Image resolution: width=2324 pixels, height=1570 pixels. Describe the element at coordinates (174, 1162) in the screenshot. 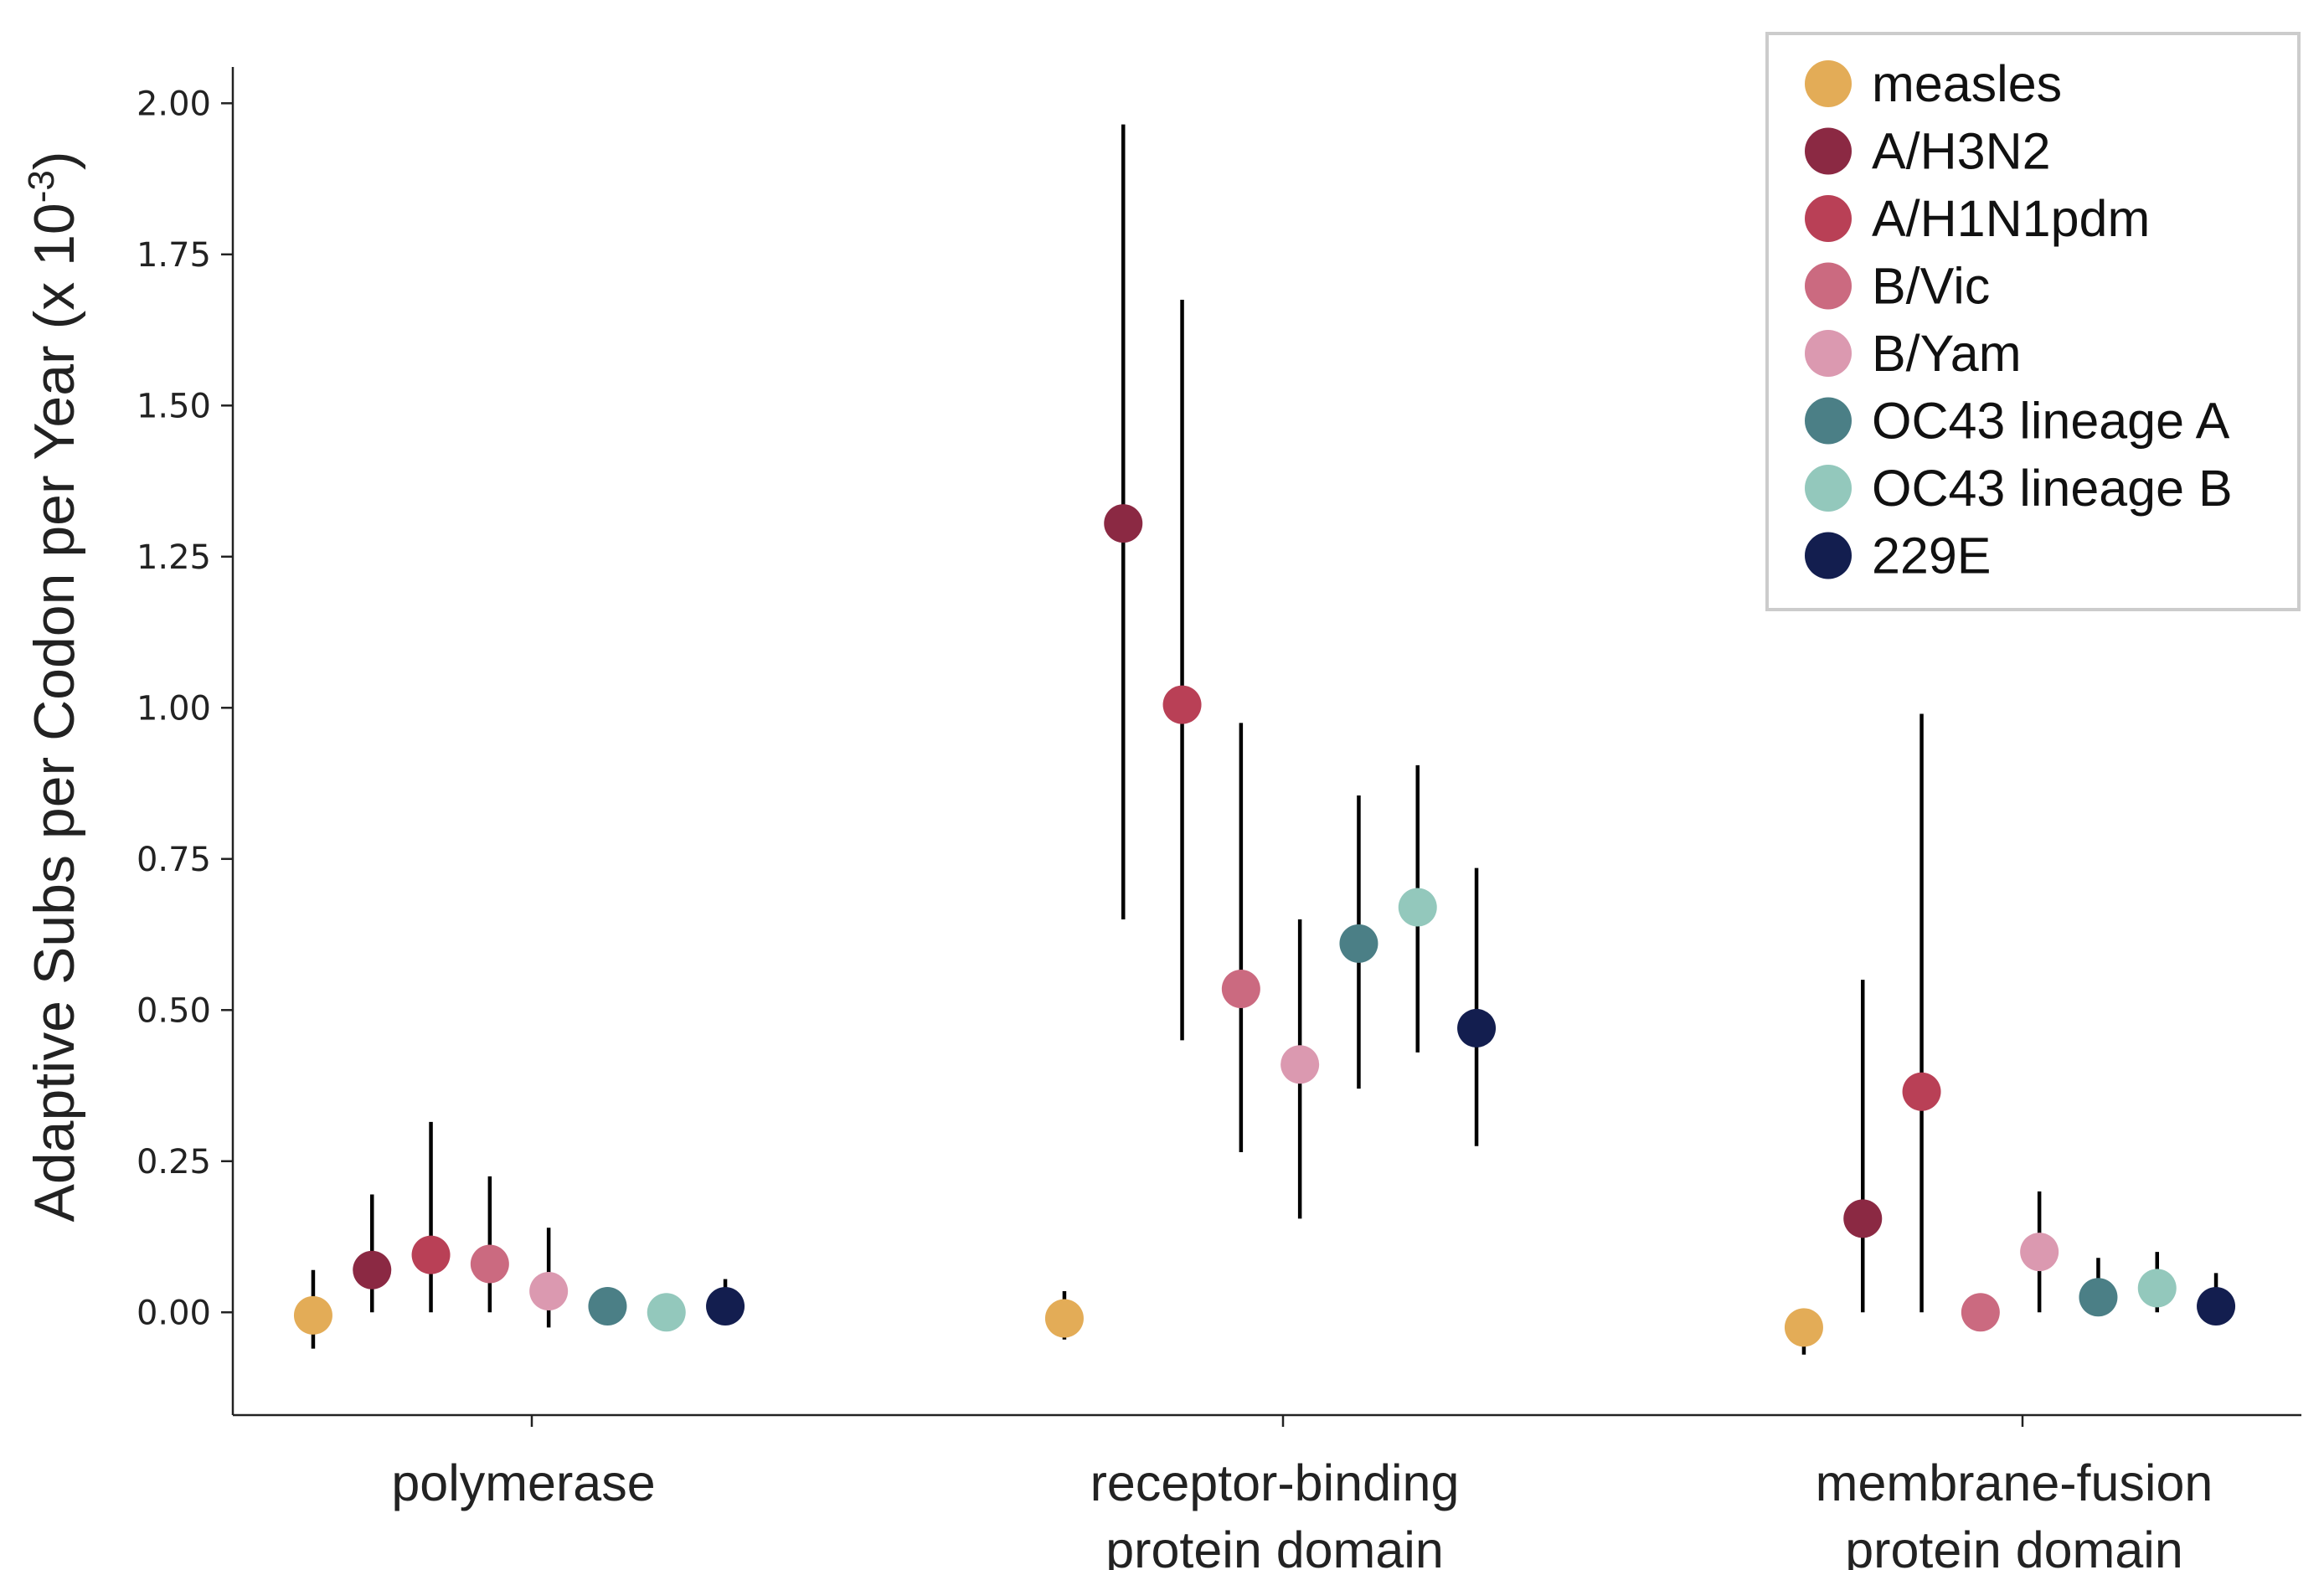

I see `y-tick-label: 0.25` at that location.